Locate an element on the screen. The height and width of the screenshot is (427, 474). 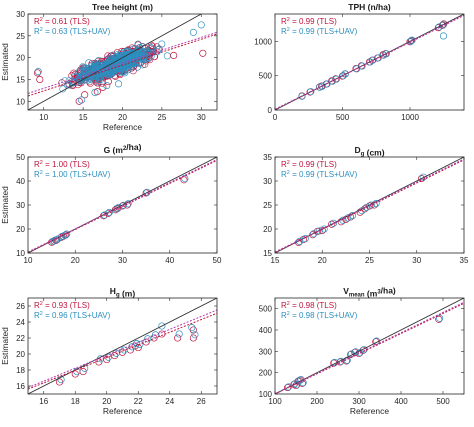
panel-title: Vmean (m3/ha) is located at coordinates (369, 292).